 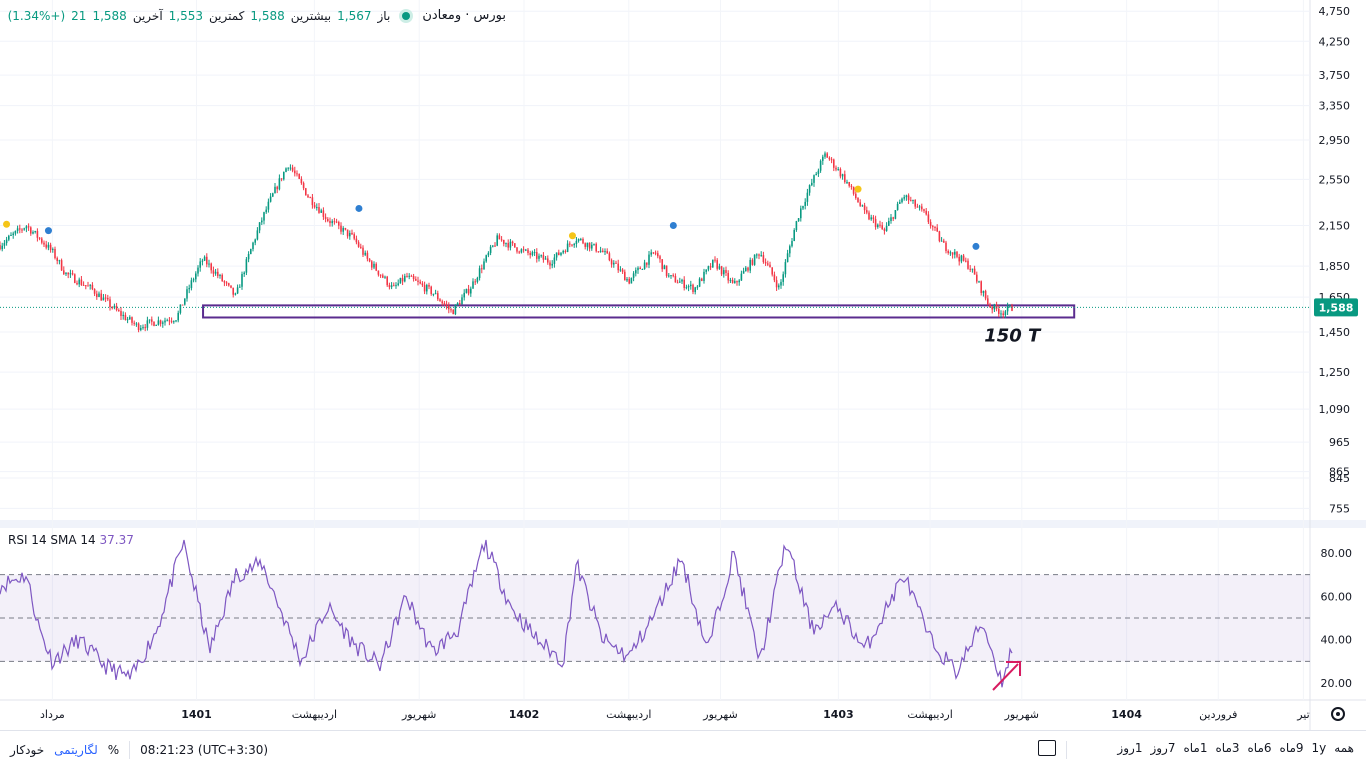 What do you see at coordinates (1335, 179) in the screenshot?
I see `price-tick-label: 2,550` at bounding box center [1335, 179].